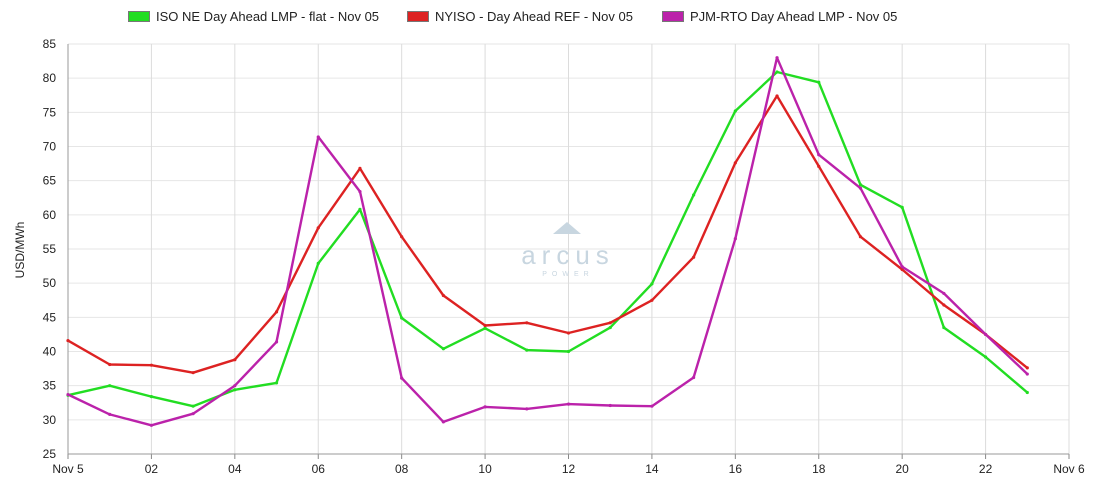  I want to click on x-tick-label: 18, so click(819, 469).